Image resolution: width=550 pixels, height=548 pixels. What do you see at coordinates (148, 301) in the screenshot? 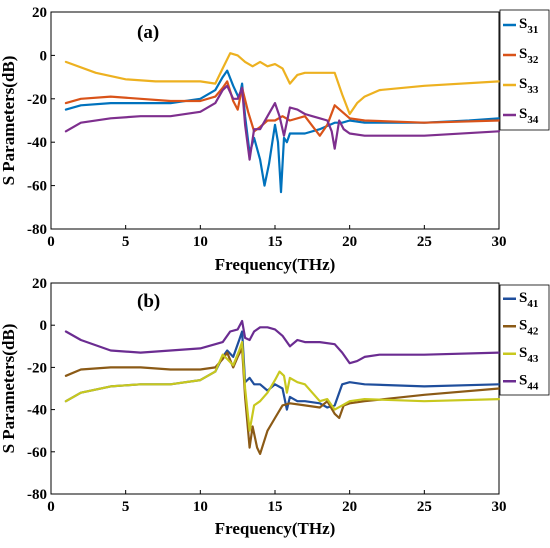
I see `panel-label: (b)` at bounding box center [148, 301].